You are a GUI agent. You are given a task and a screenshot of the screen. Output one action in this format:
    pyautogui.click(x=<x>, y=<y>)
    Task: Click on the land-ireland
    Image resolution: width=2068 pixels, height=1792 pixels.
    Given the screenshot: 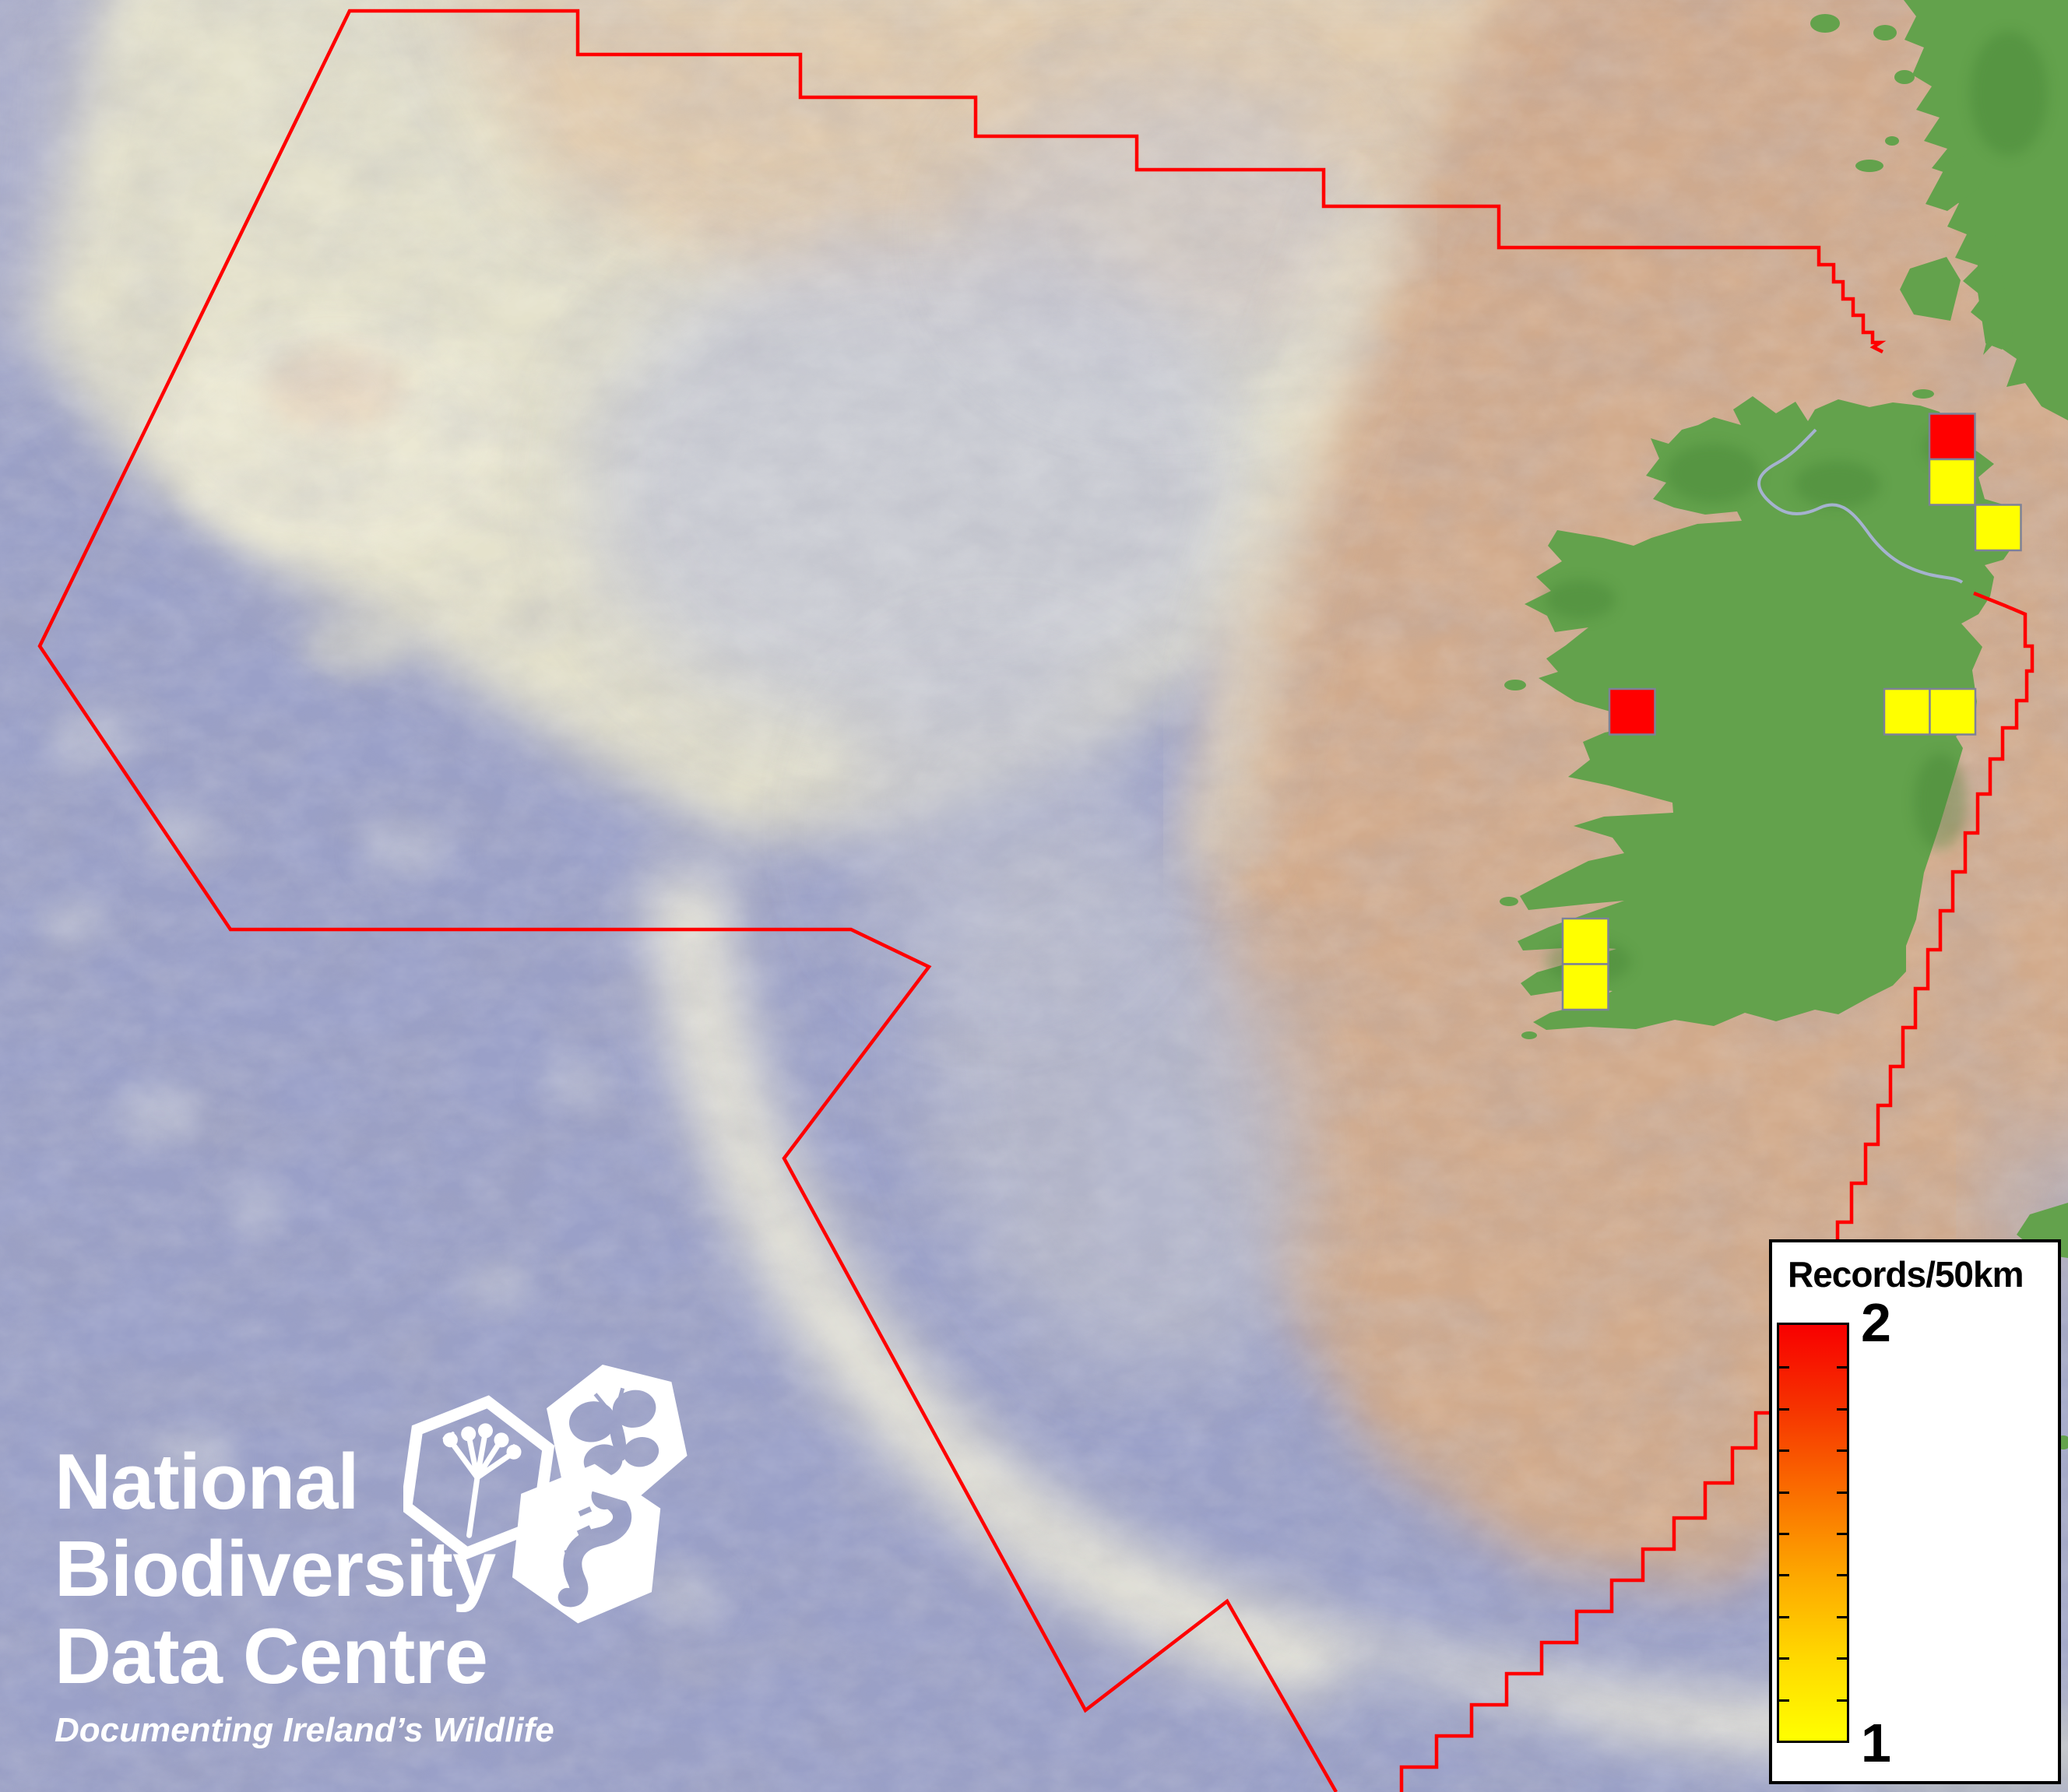 What is the action you would take?
    pyautogui.click(x=1760, y=717)
    